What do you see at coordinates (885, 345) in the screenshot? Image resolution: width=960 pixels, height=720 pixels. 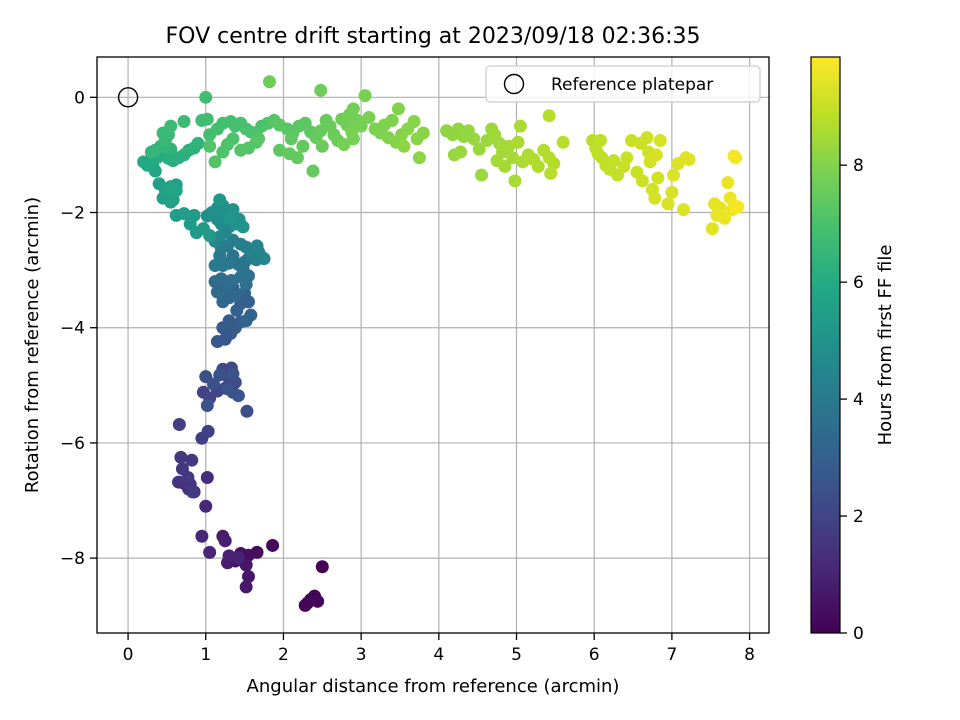 I see `colorbar-label: Hours from first FF file` at bounding box center [885, 345].